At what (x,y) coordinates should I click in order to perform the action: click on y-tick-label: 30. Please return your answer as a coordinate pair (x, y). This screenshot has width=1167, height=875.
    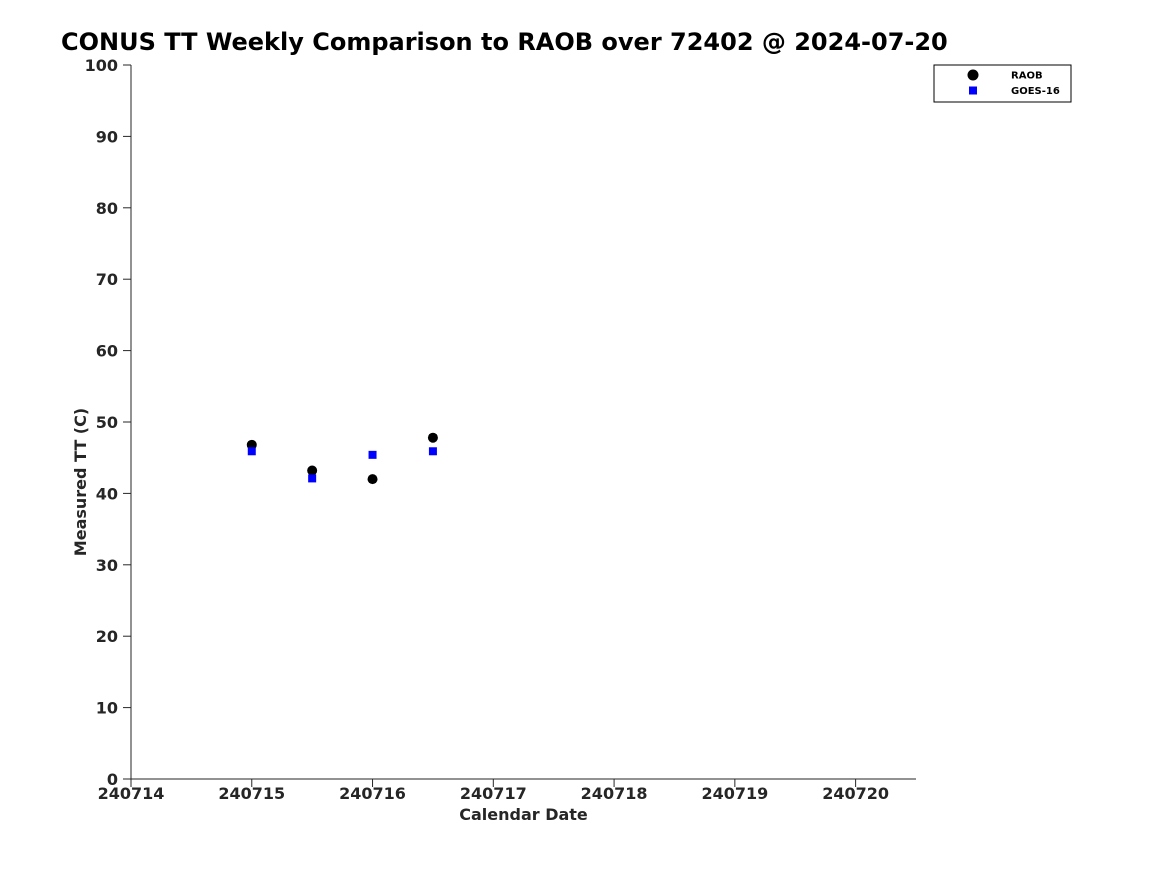
    Looking at the image, I should click on (107, 565).